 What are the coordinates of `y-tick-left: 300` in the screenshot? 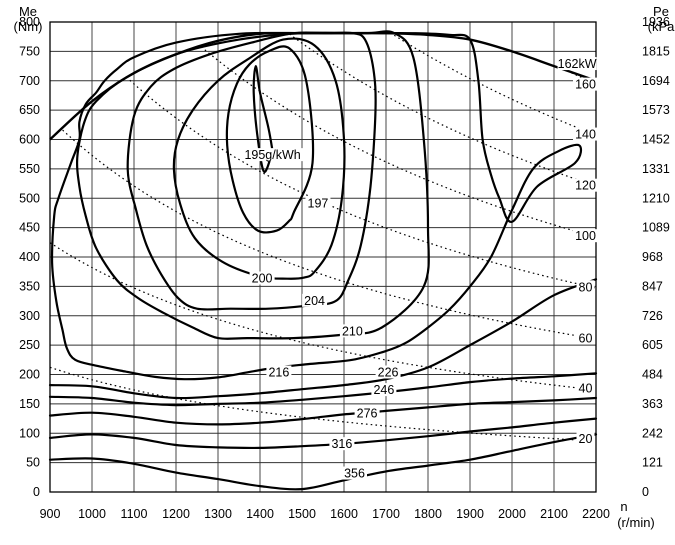 It's located at (29, 316).